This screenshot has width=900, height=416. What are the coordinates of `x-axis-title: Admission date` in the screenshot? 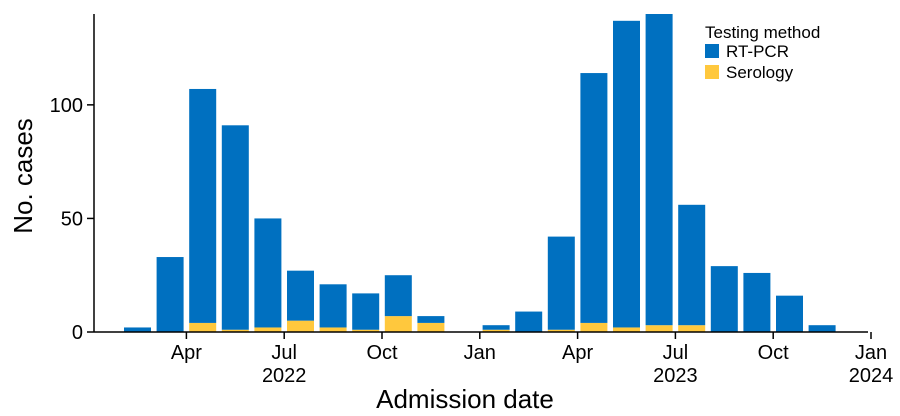 It's located at (465, 399).